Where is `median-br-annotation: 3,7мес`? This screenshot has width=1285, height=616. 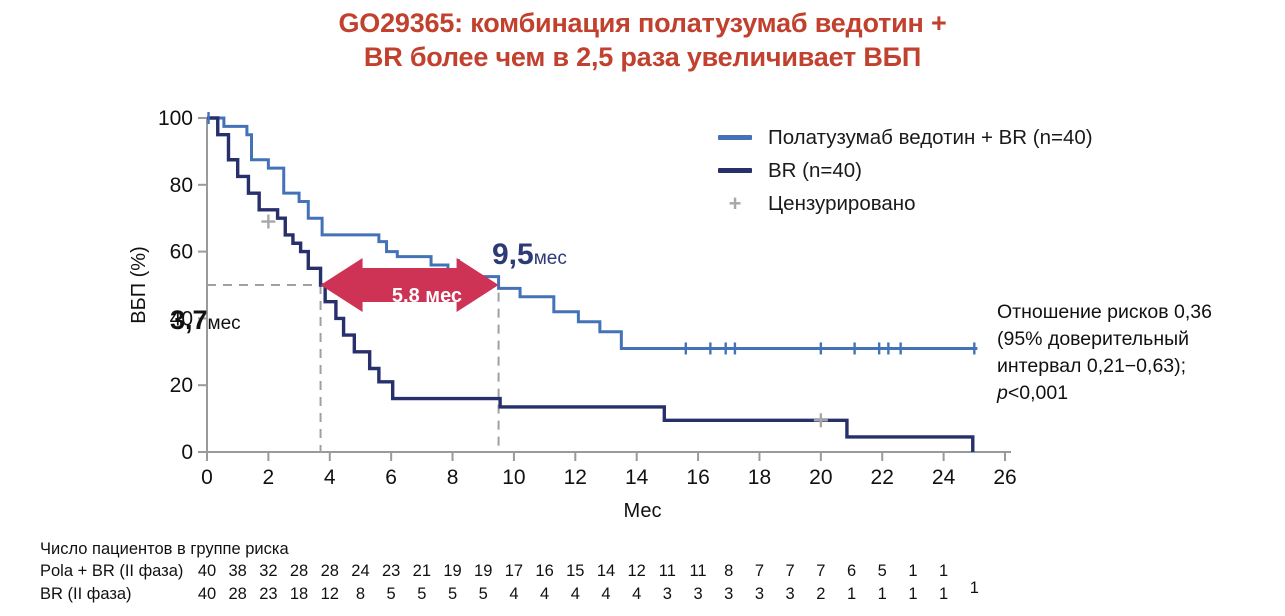
median-br-annotation: 3,7мес is located at coordinates (205, 320).